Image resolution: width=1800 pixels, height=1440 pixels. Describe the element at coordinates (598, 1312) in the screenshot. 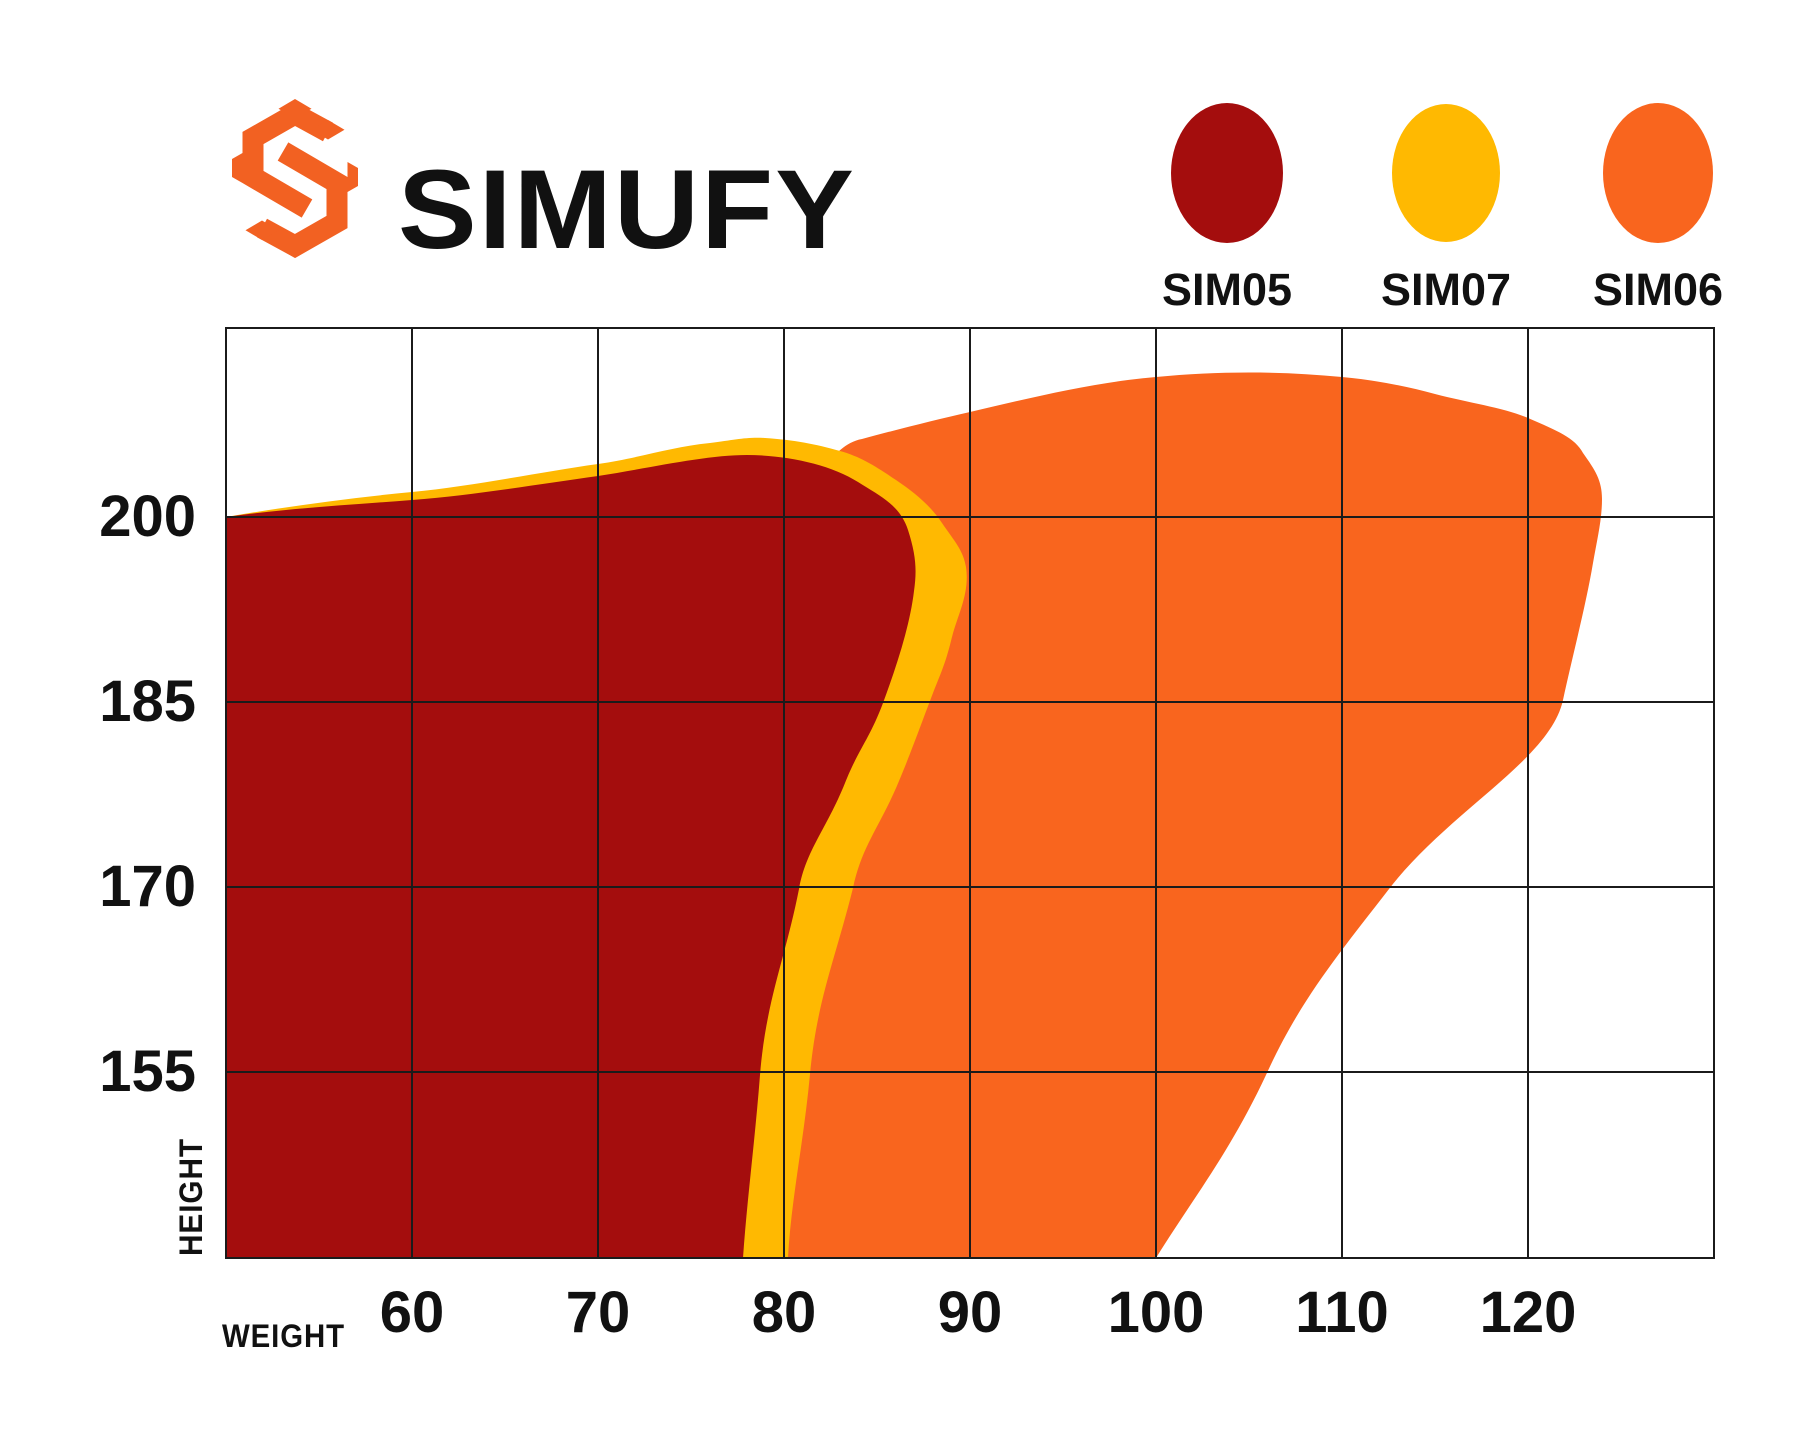

I see `x-tick-label: 70` at that location.